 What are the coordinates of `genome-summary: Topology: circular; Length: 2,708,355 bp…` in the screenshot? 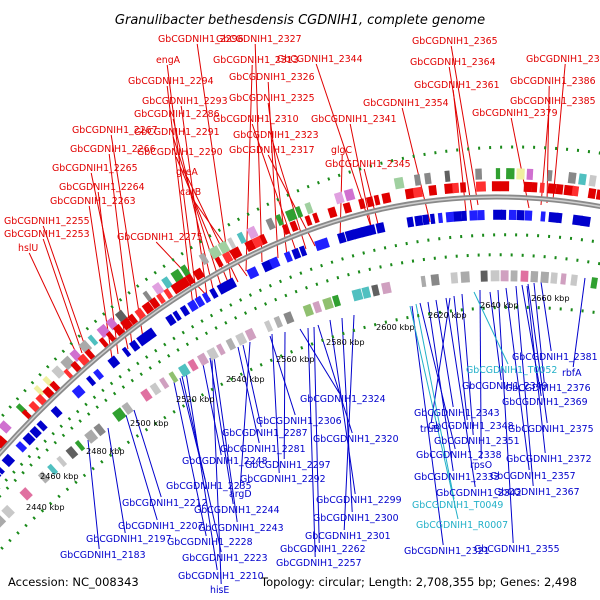 It's located at (419, 582).